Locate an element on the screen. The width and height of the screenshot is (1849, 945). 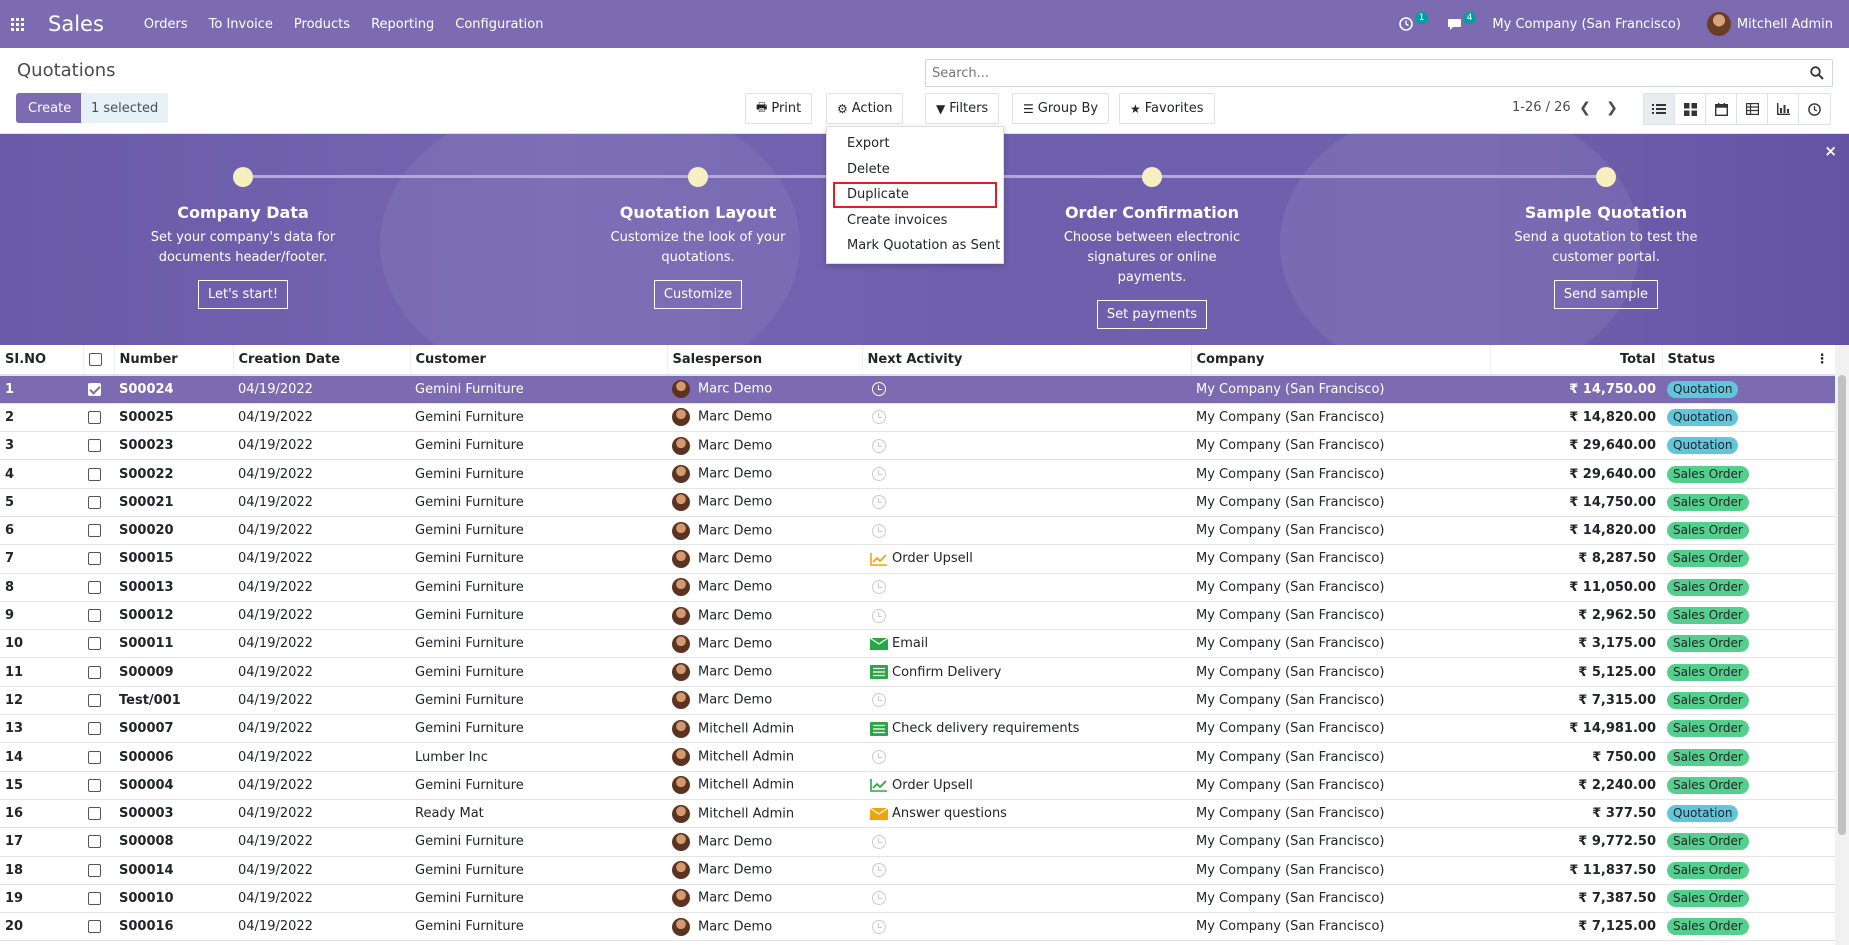
graph-view-icon is located at coordinates (1783, 109).